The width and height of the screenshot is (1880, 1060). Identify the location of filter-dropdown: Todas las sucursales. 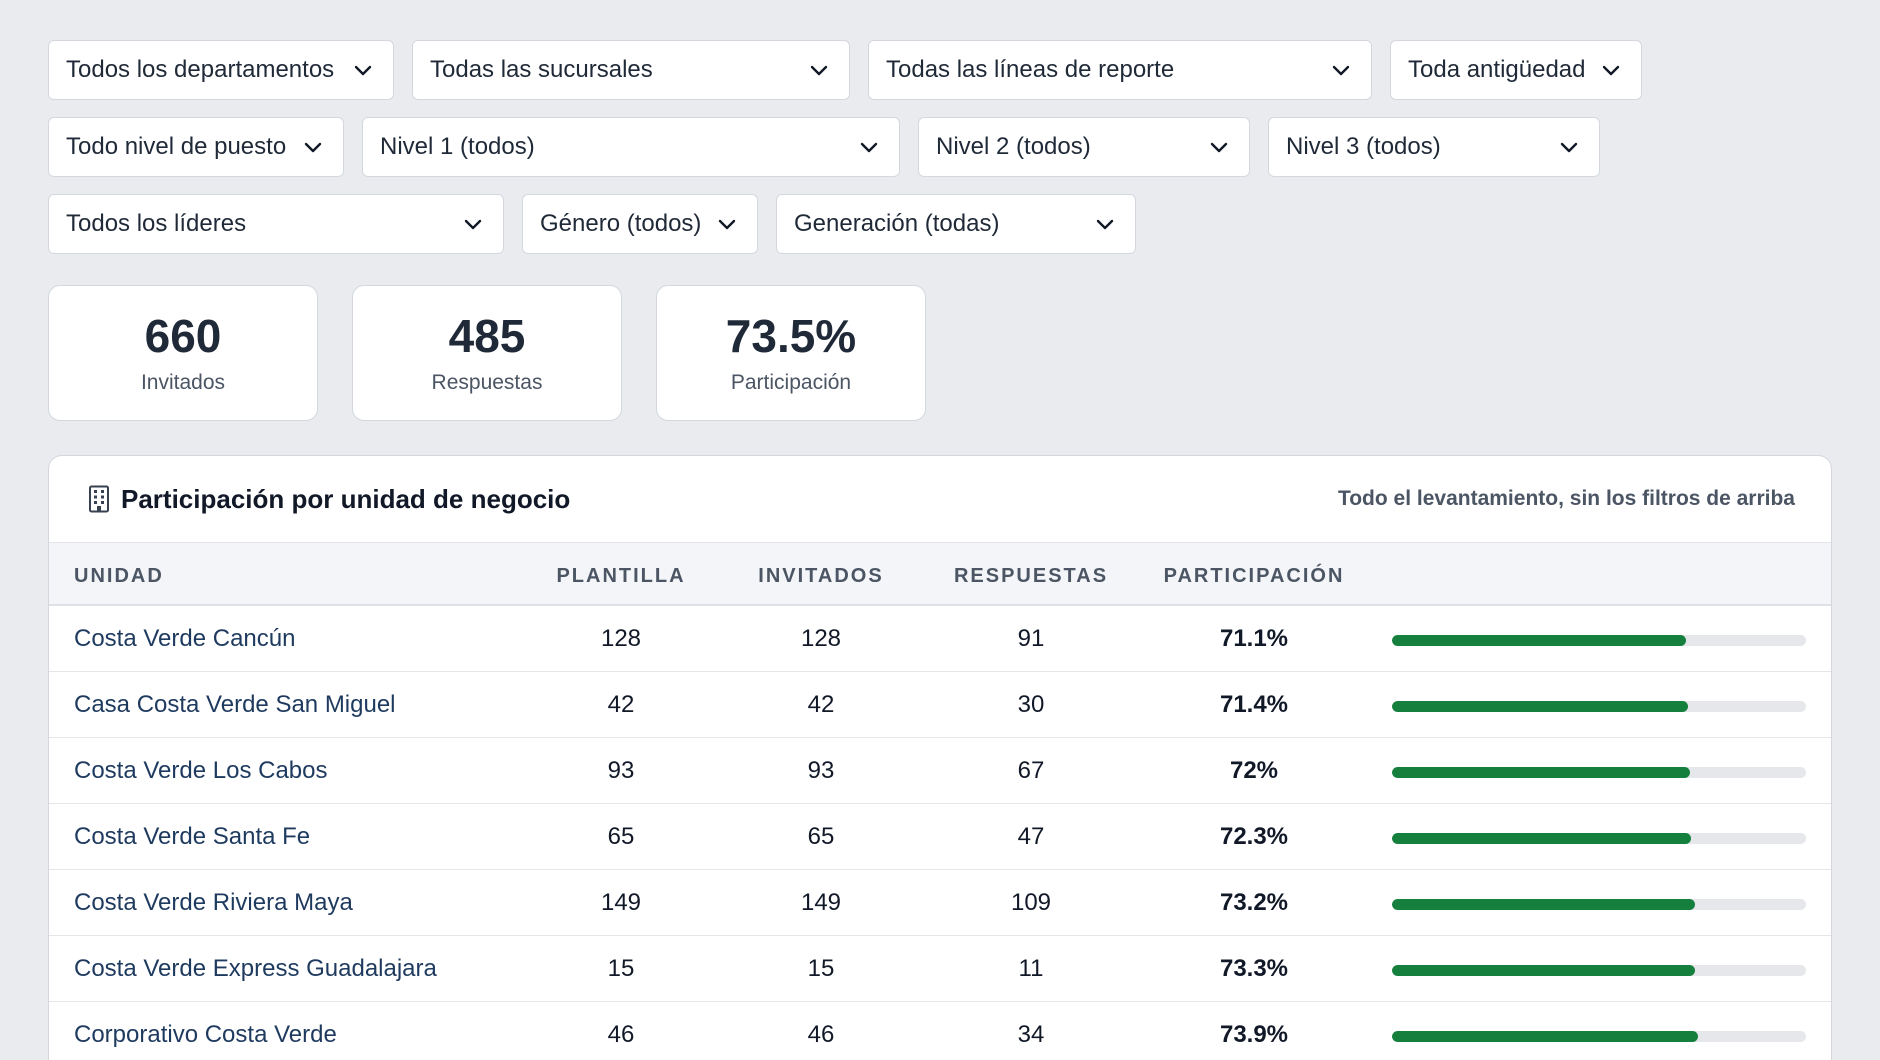
(631, 70).